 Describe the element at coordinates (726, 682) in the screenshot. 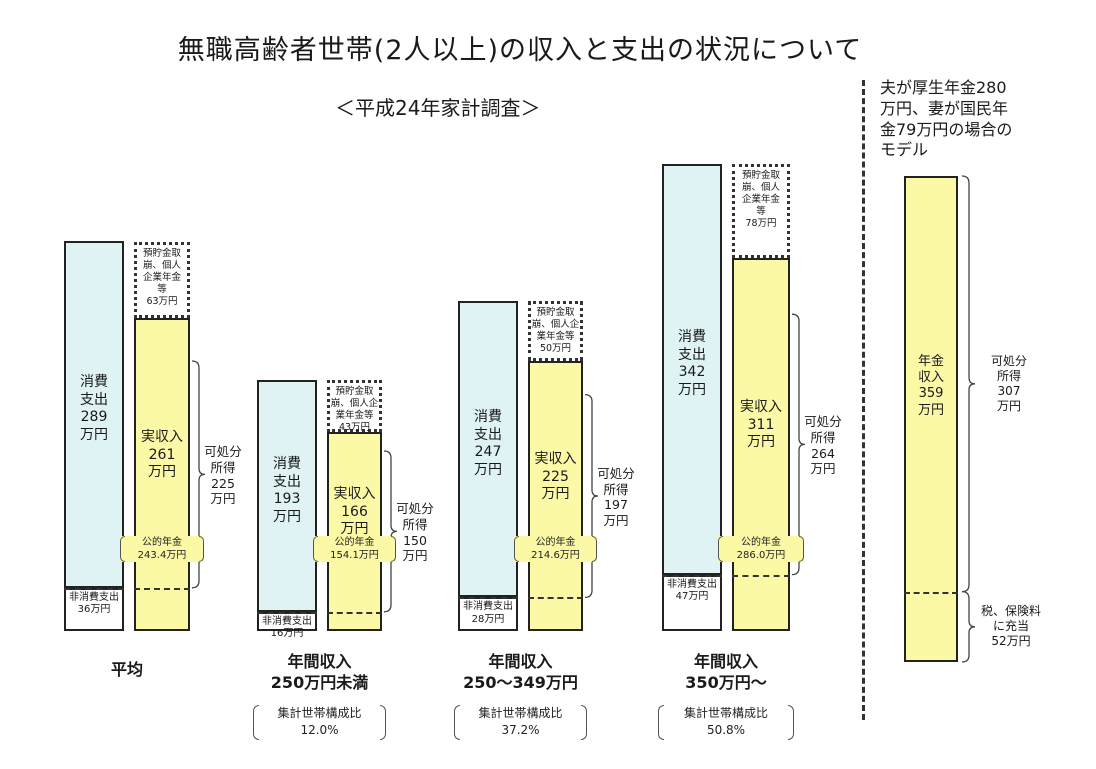

I see `group-title-line: 350万円～` at that location.